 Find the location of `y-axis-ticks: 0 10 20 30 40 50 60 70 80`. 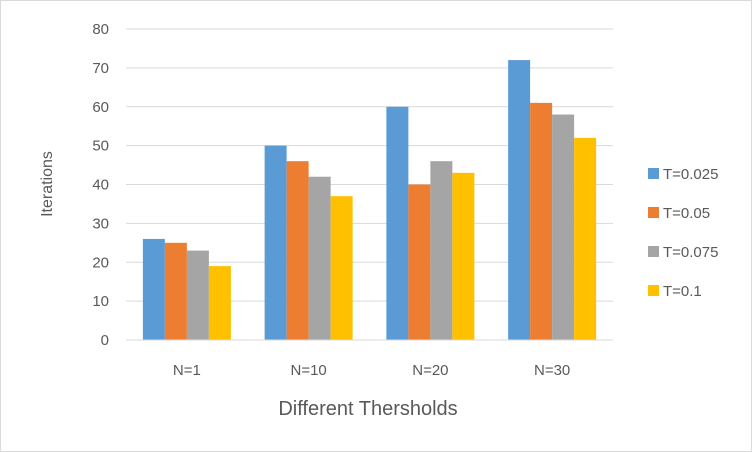

y-axis-ticks: 0 10 20 30 40 50 60 70 80 is located at coordinates (100, 185).